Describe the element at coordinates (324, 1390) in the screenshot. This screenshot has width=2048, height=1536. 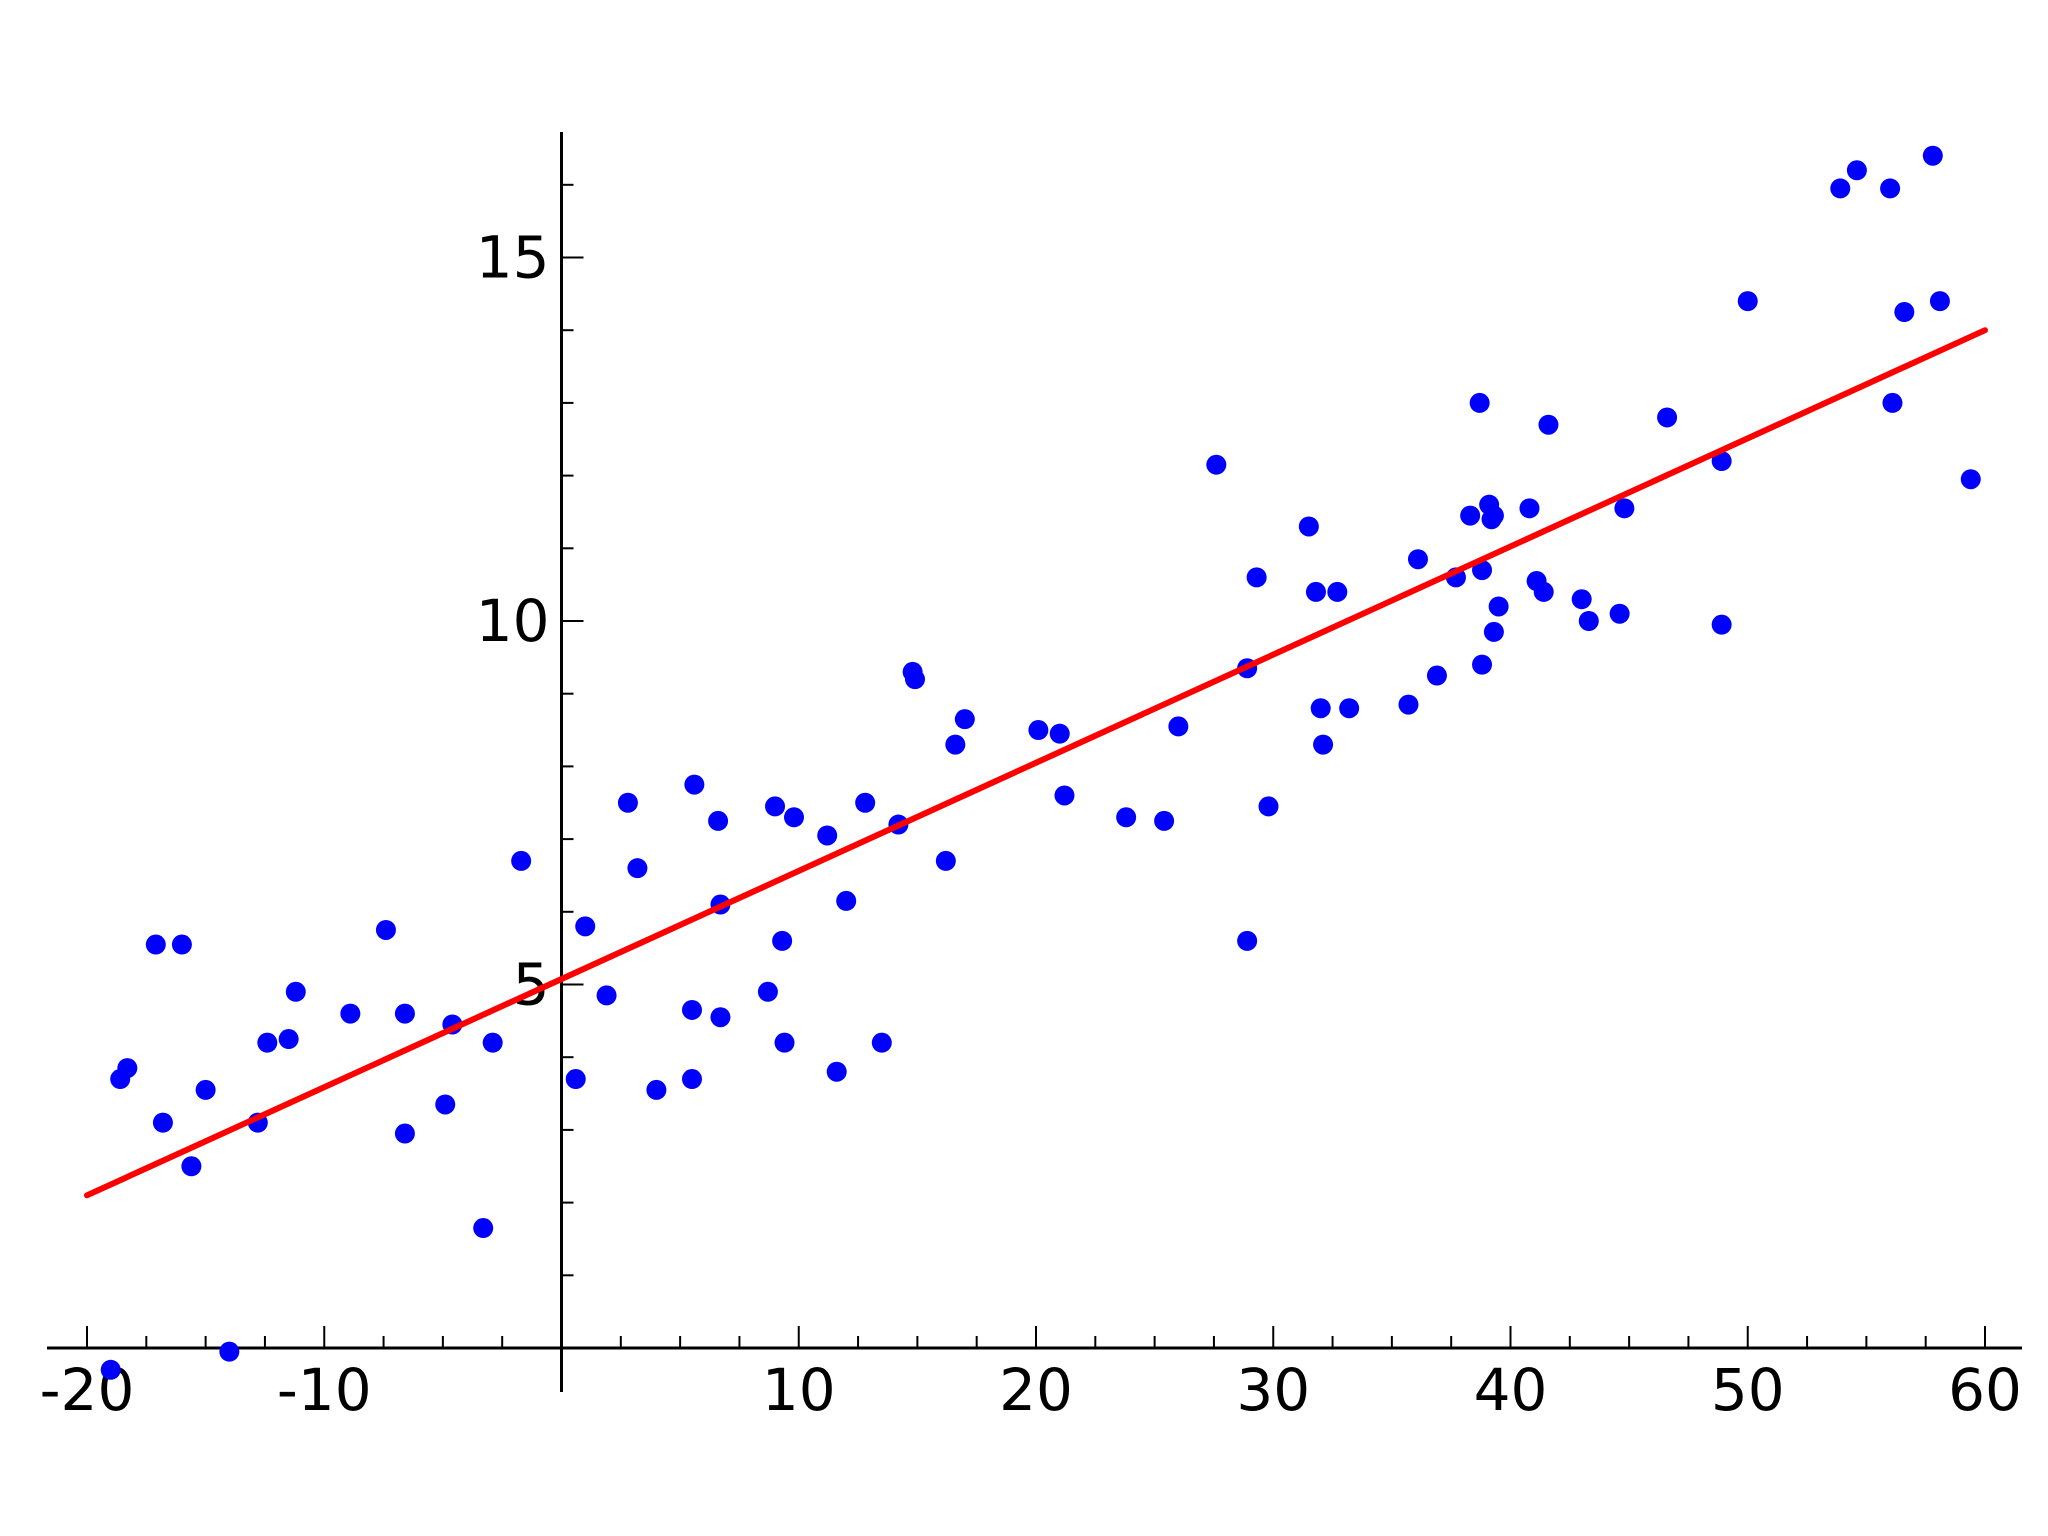
I see `x-tick-label: -10` at that location.